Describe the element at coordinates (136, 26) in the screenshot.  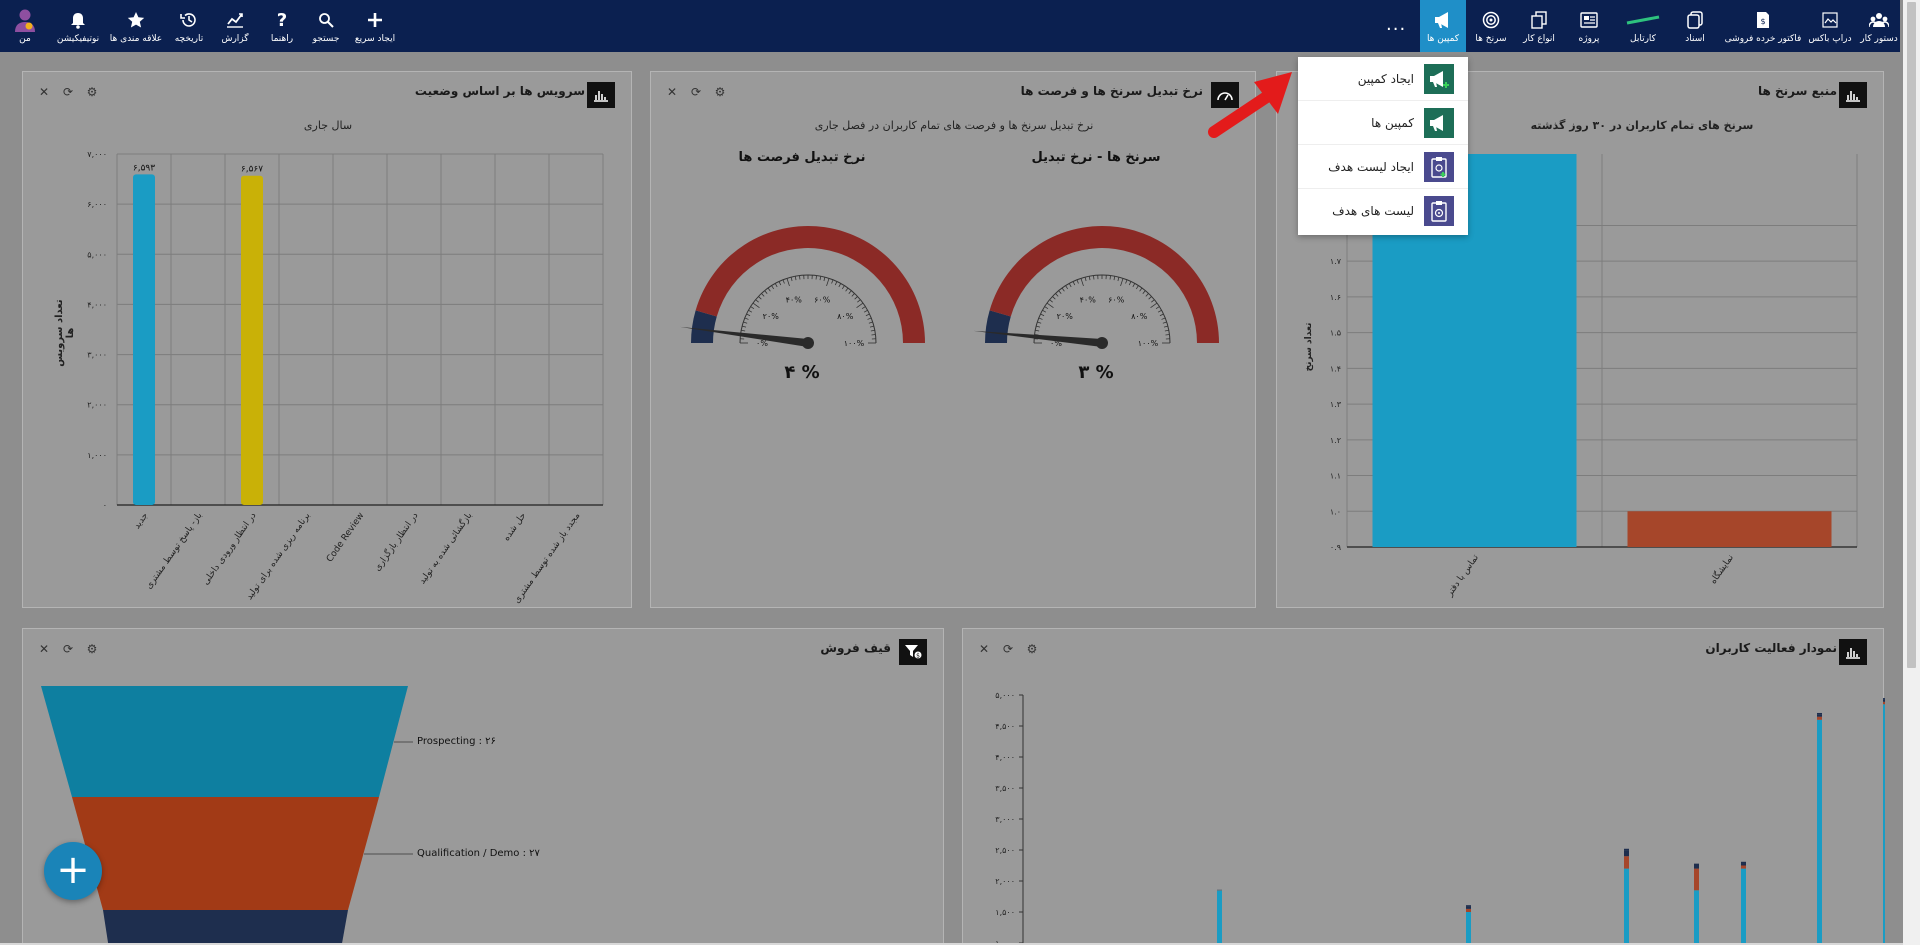
I see `favorites-button: علاقه مندی ها` at that location.